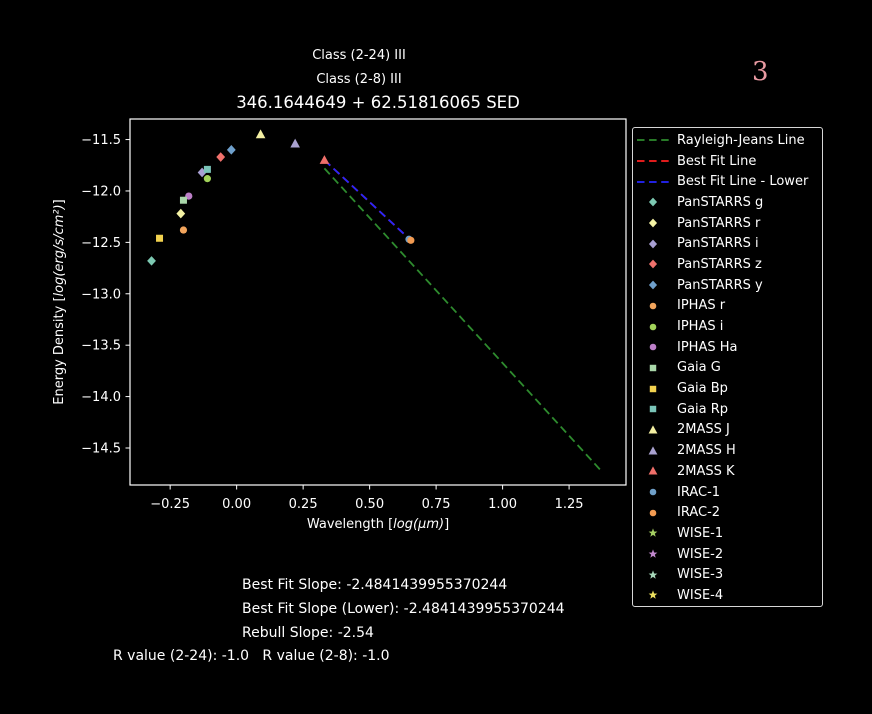  Describe the element at coordinates (702, 389) in the screenshot. I see `legend-label-gaia-bp: Gaia Bp` at that location.